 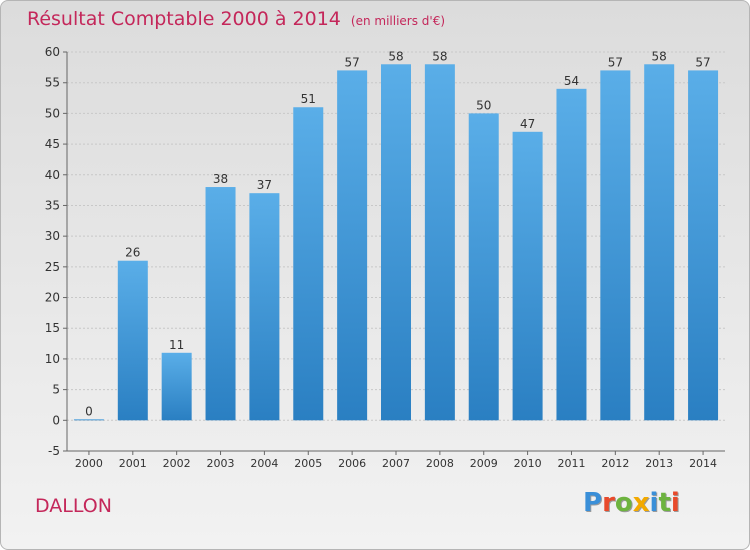 What do you see at coordinates (73, 506) in the screenshot?
I see `place-name: DALLON` at bounding box center [73, 506].